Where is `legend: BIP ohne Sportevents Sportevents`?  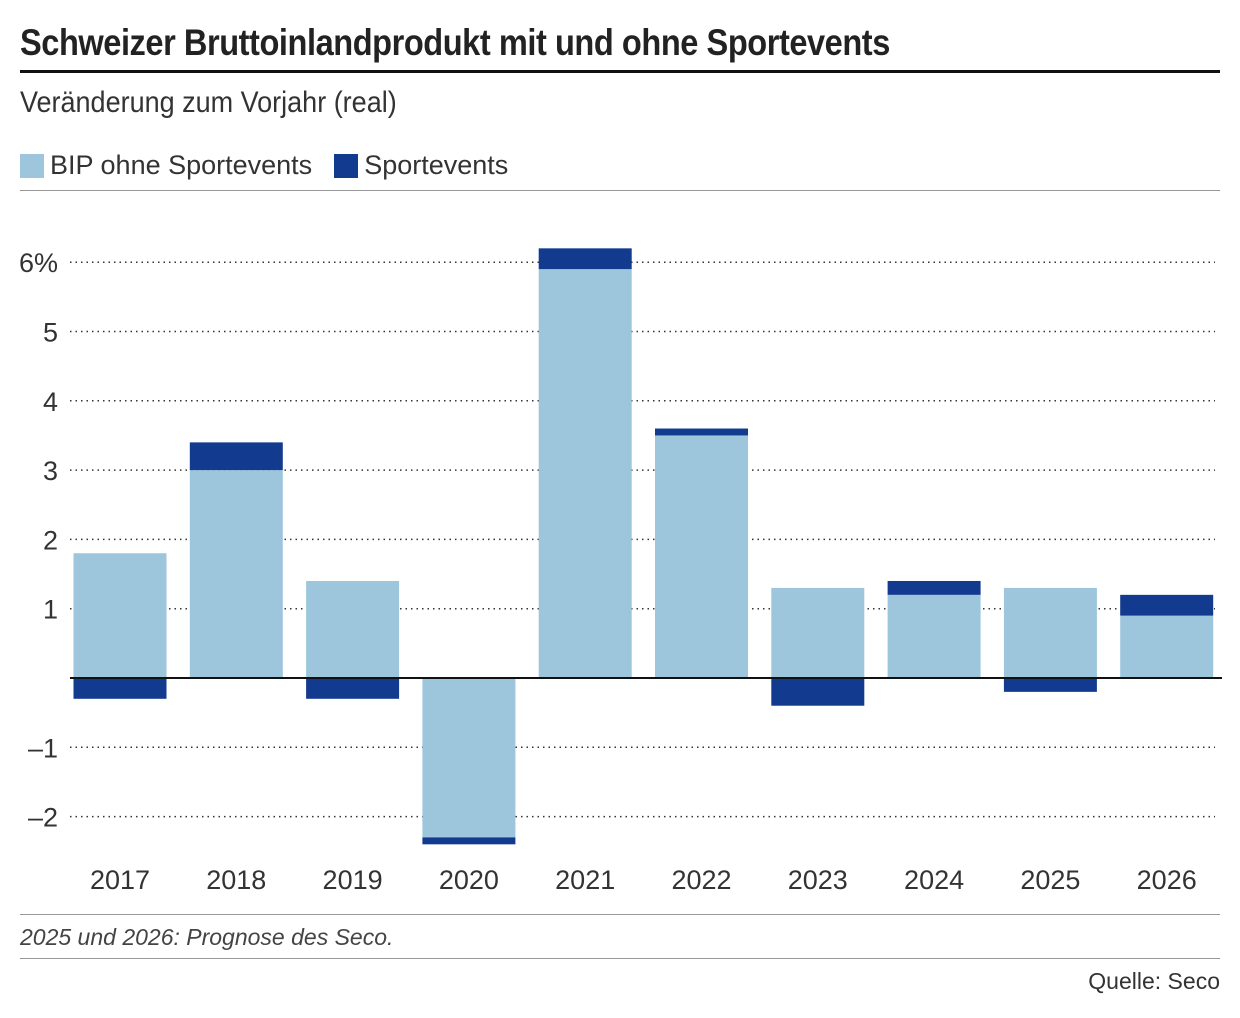 legend: BIP ohne Sportevents Sportevents is located at coordinates (275, 165).